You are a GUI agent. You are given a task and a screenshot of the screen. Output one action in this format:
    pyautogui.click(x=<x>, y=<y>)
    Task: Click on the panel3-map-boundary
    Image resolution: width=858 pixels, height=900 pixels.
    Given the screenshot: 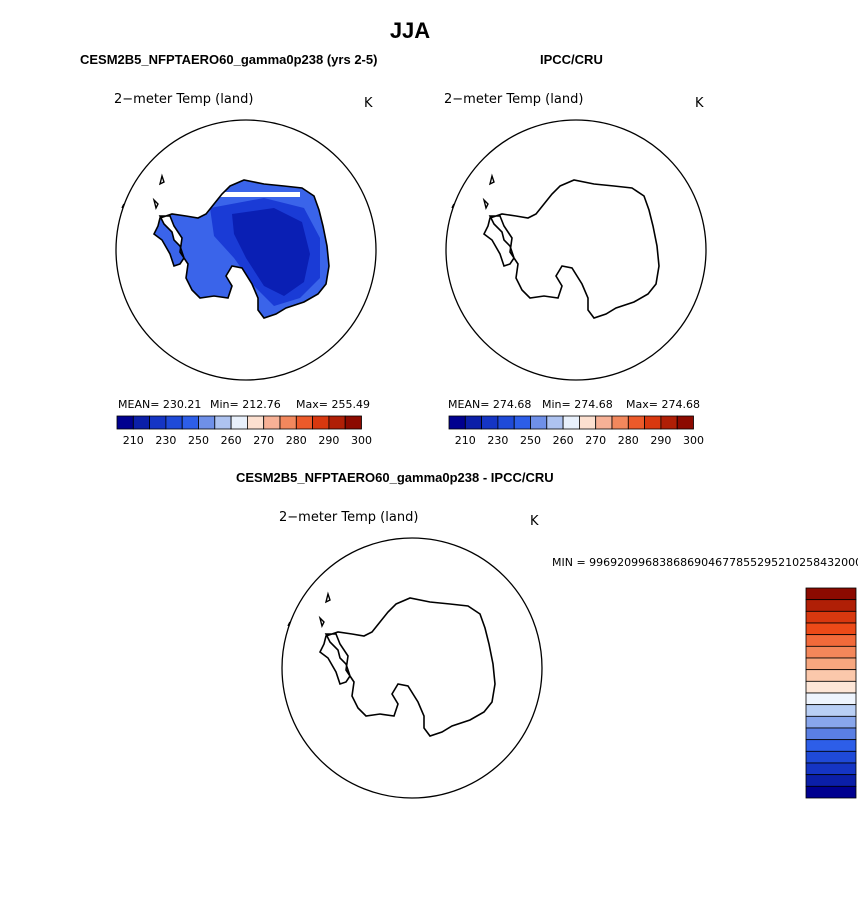 What is the action you would take?
    pyautogui.click(x=412, y=668)
    